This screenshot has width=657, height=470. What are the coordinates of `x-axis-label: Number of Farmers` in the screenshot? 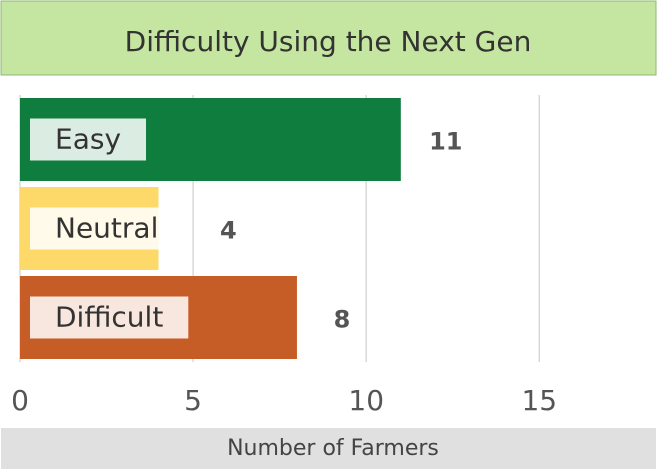 It's located at (333, 448).